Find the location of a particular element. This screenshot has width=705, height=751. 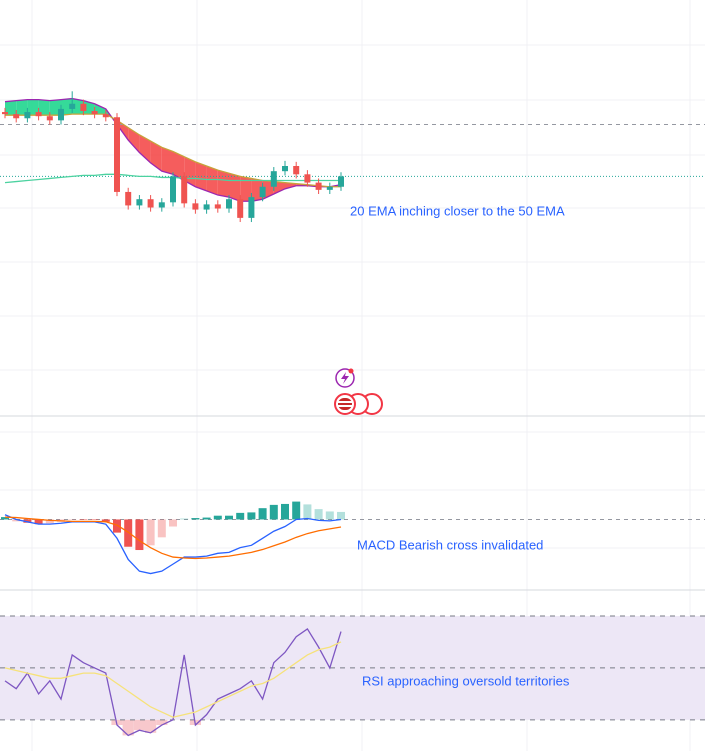

dot is located at coordinates (351, 371).